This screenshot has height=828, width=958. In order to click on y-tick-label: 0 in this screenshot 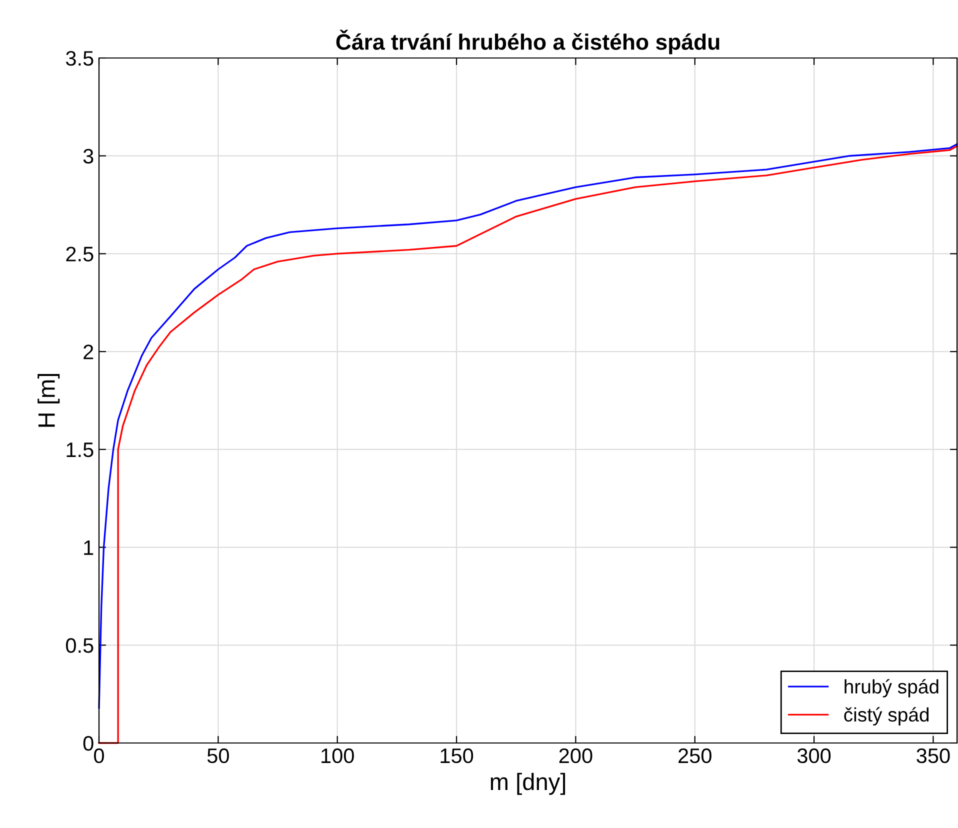, I will do `click(88, 743)`.